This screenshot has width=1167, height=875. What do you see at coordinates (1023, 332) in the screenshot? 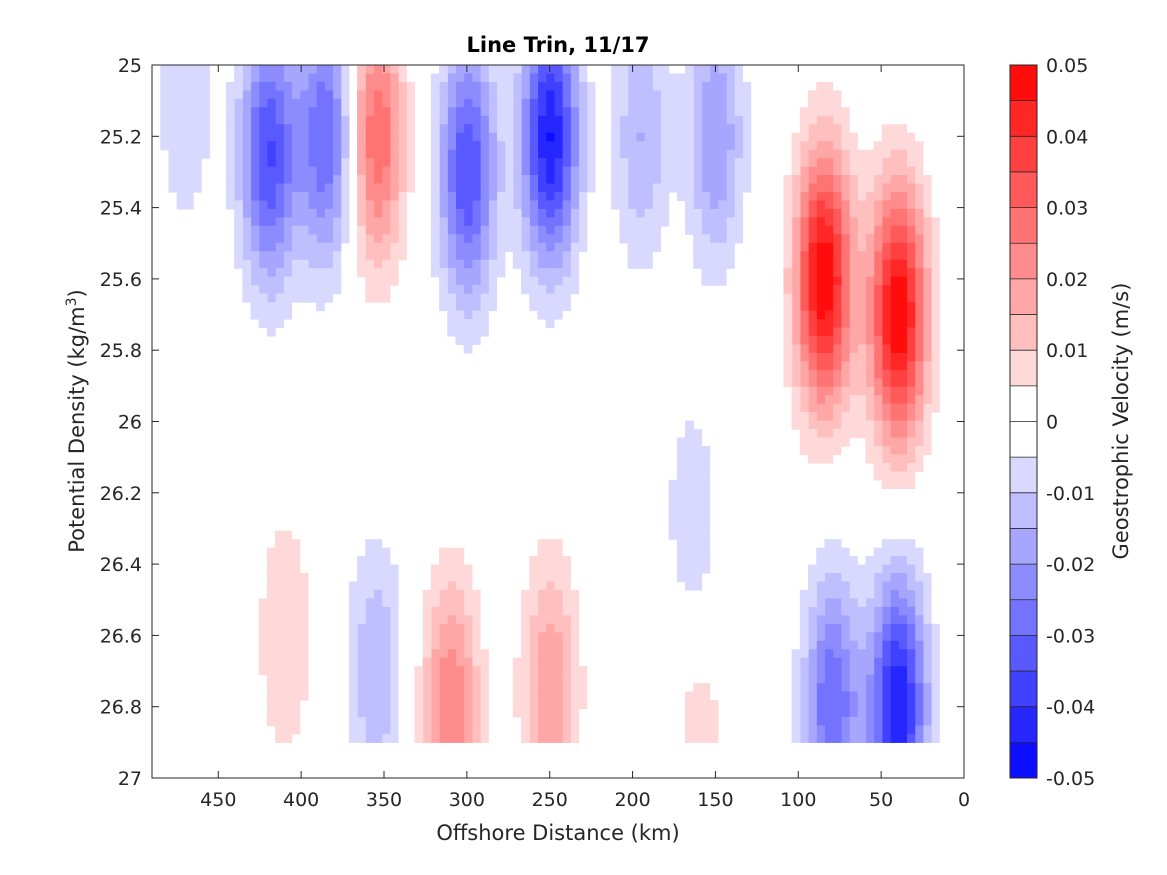
I see `colorbar-swatch` at bounding box center [1023, 332].